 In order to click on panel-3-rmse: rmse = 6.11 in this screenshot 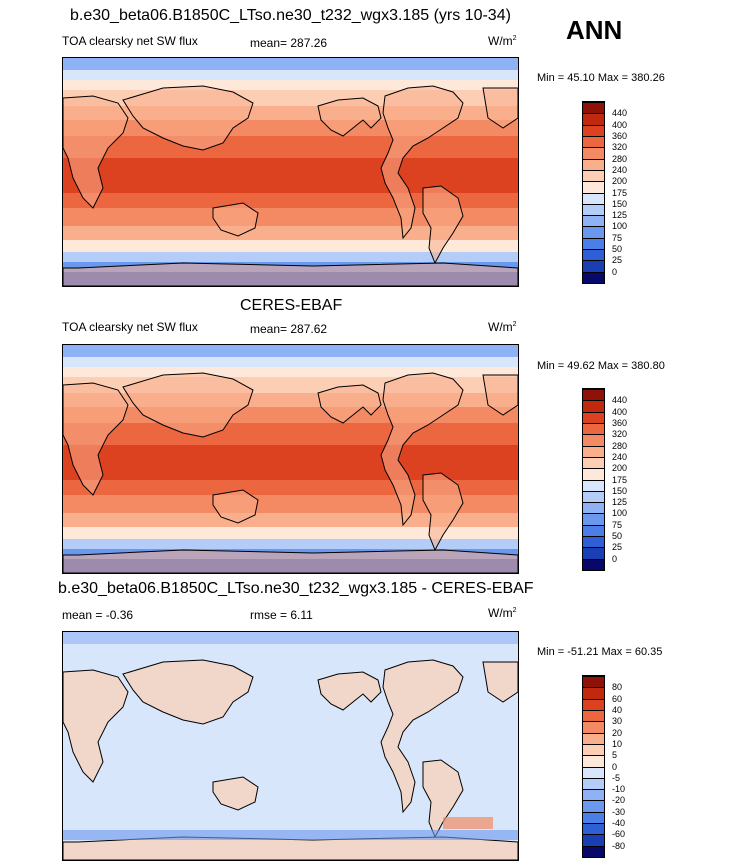, I will do `click(281, 615)`.